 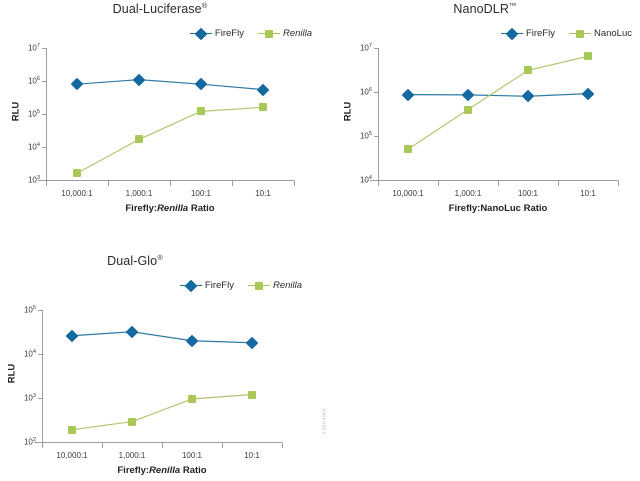 What do you see at coordinates (481, 9) in the screenshot?
I see `chart-title-text: NanoDLR` at bounding box center [481, 9].